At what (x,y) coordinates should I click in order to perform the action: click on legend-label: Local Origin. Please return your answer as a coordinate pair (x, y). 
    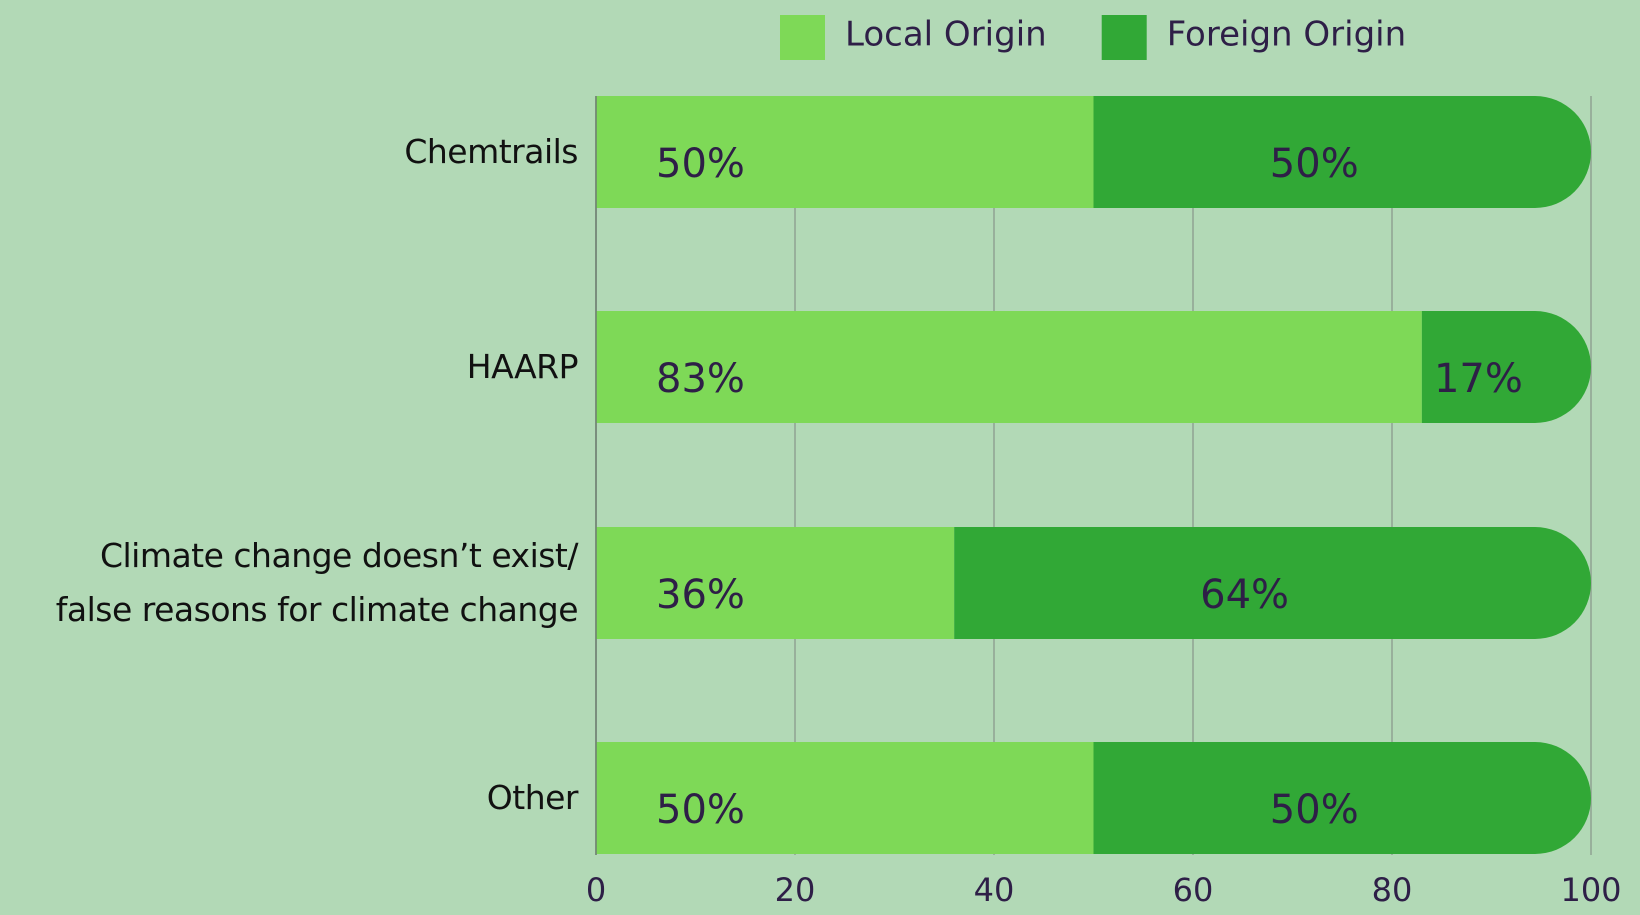
    Looking at the image, I should click on (946, 35).